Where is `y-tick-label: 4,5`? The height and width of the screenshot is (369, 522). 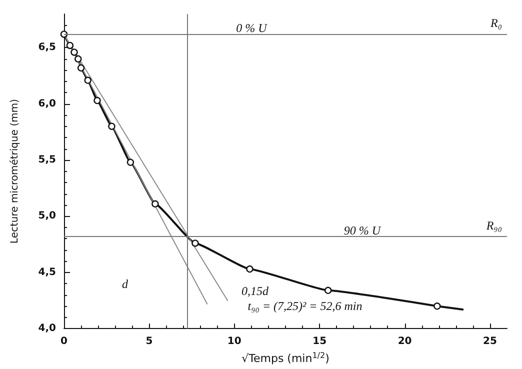 y-tick-label: 4,5 is located at coordinates (47, 272).